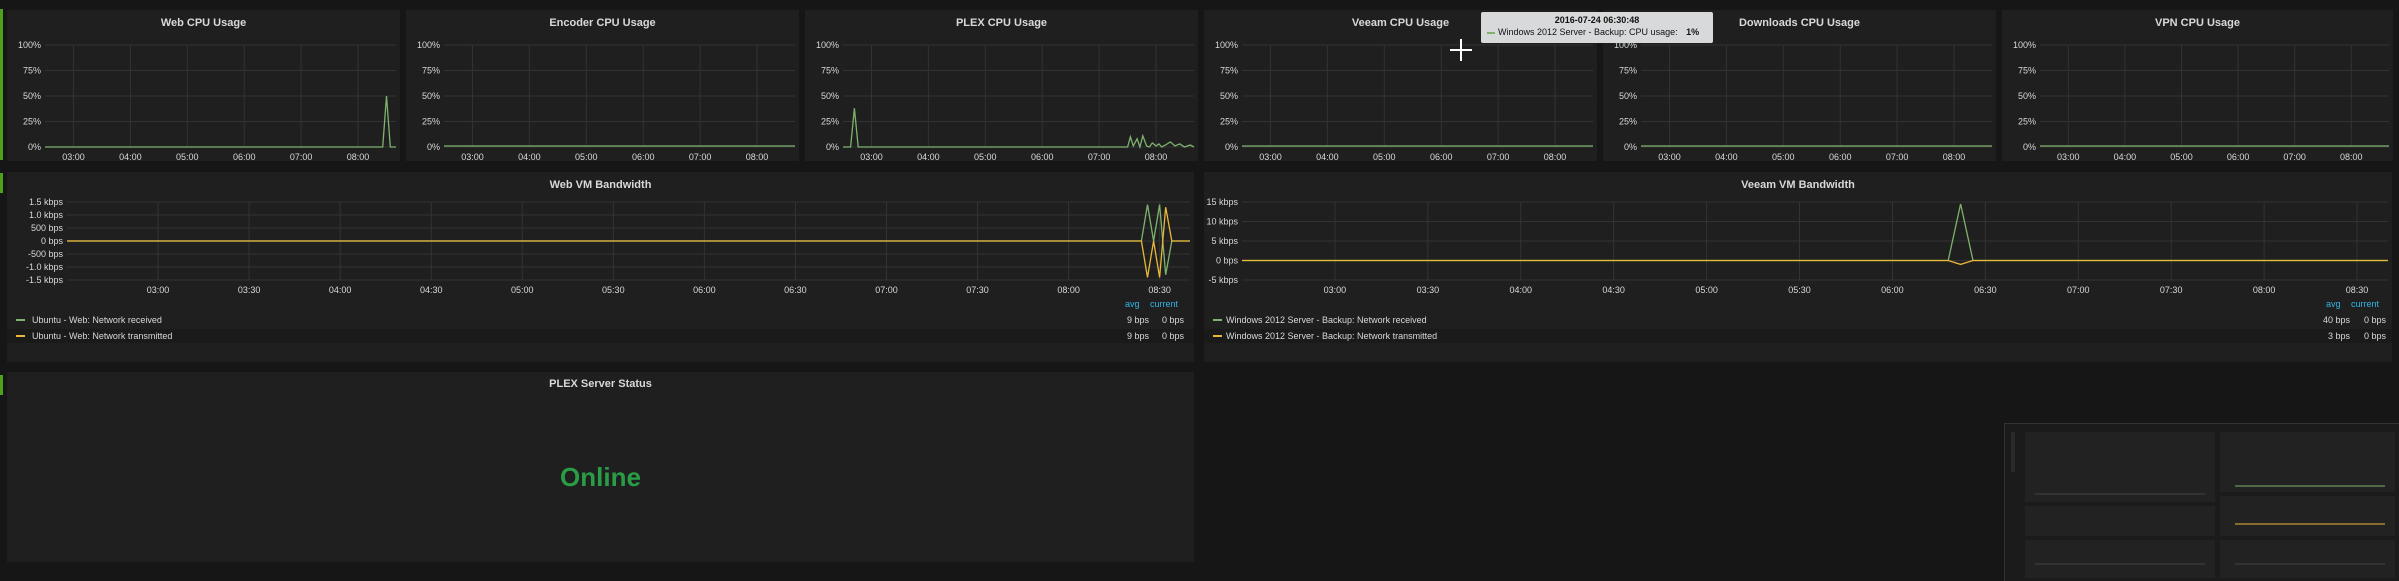 The image size is (2399, 581). What do you see at coordinates (203, 23) in the screenshot?
I see `panel-title: Web CPU Usage` at bounding box center [203, 23].